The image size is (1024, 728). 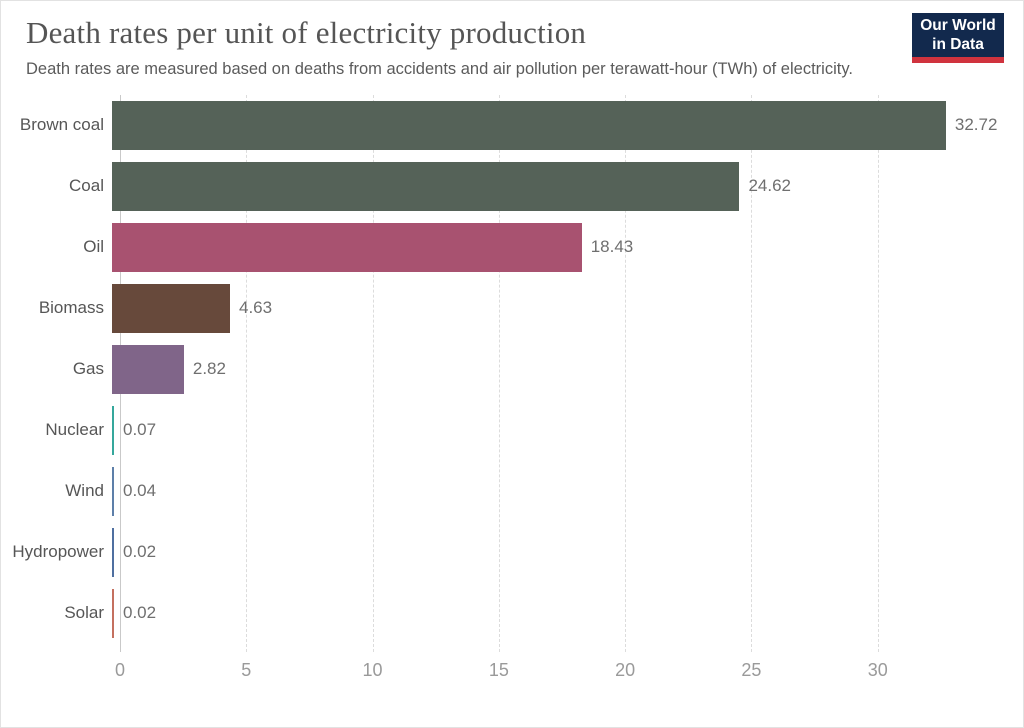 I want to click on bar-coal, so click(x=426, y=186).